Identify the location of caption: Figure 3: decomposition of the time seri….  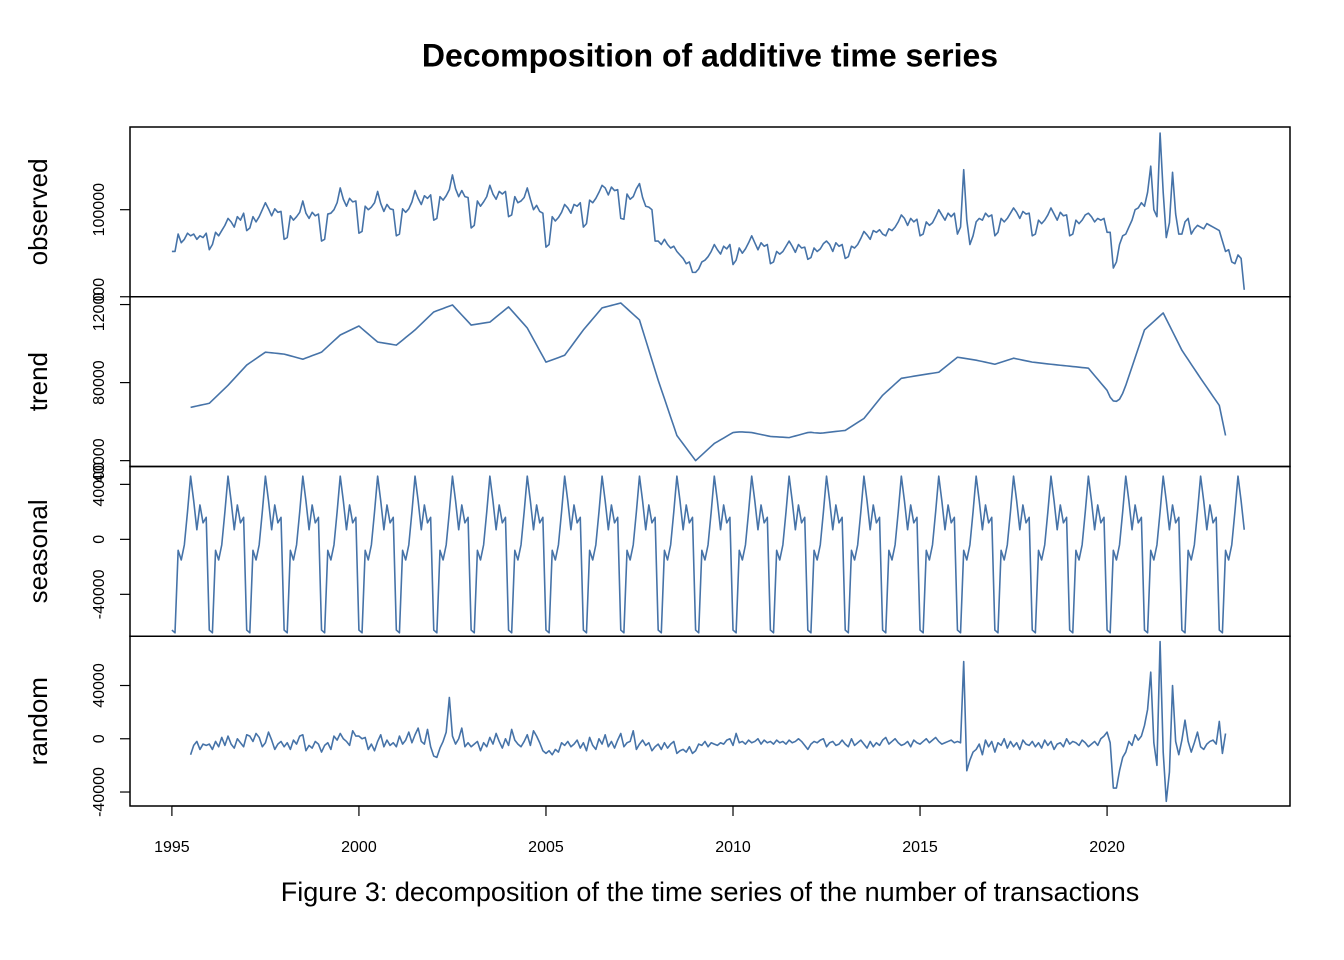
(710, 892).